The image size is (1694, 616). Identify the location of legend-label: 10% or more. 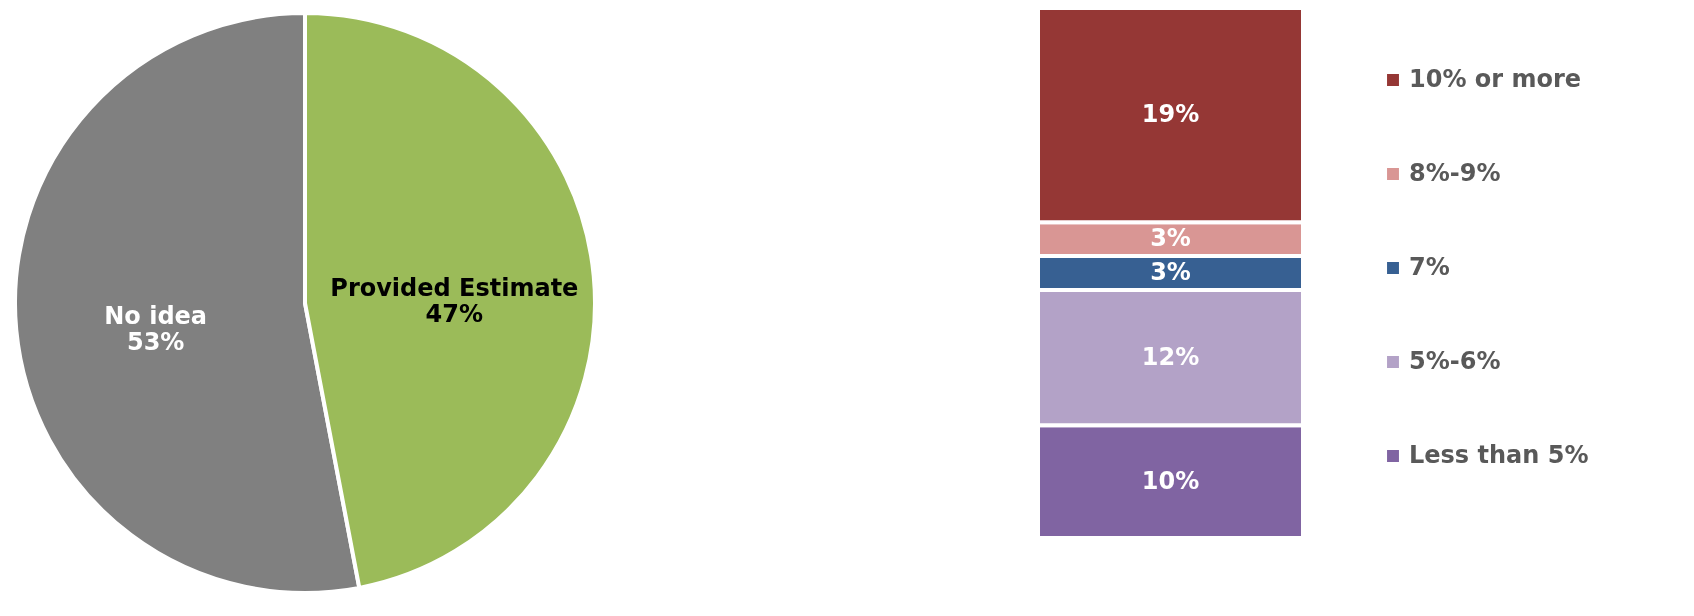
(1495, 79).